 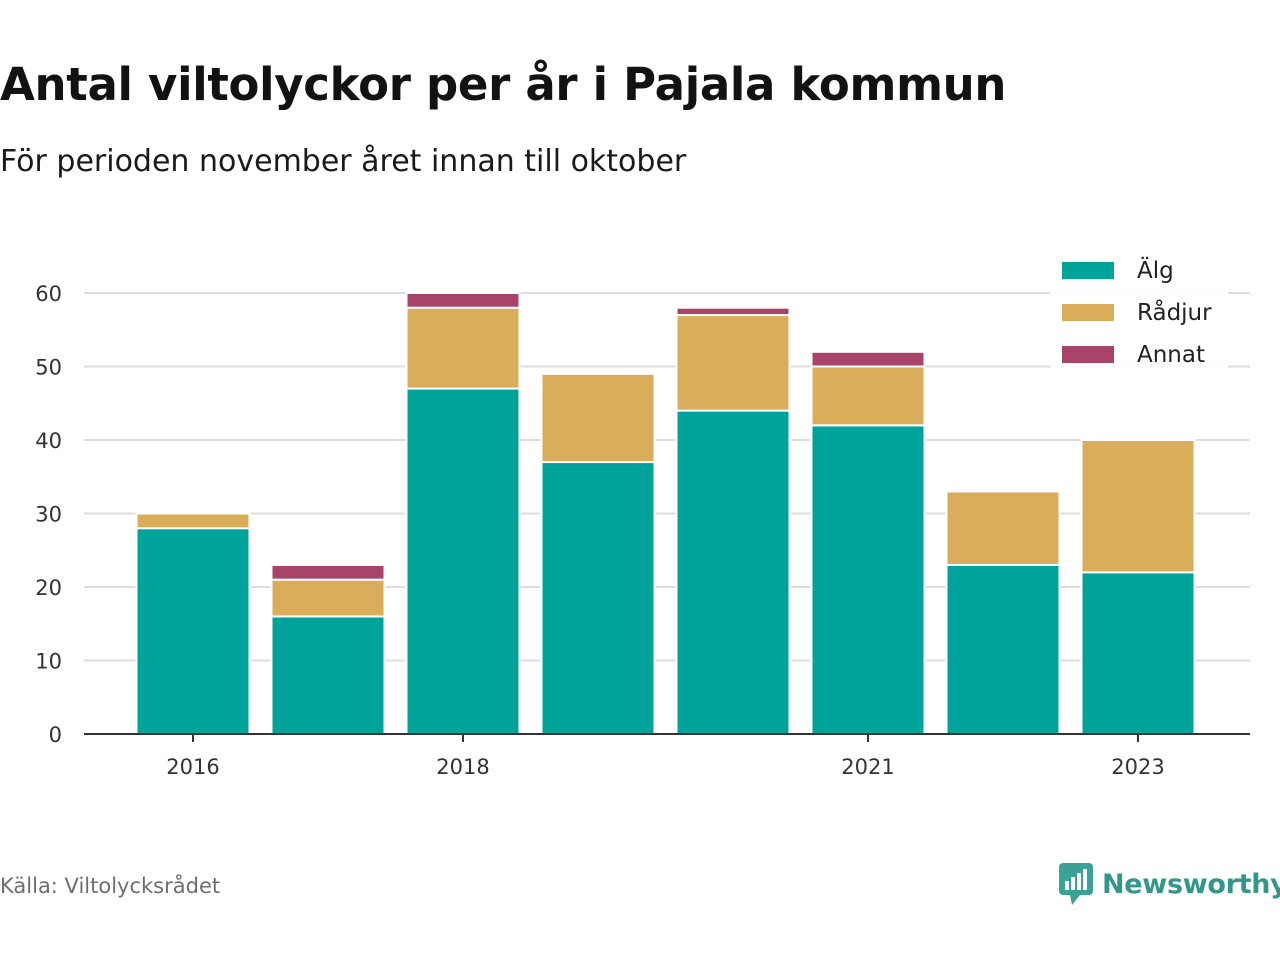 What do you see at coordinates (867, 767) in the screenshot?
I see `x-tick-label: 2021` at bounding box center [867, 767].